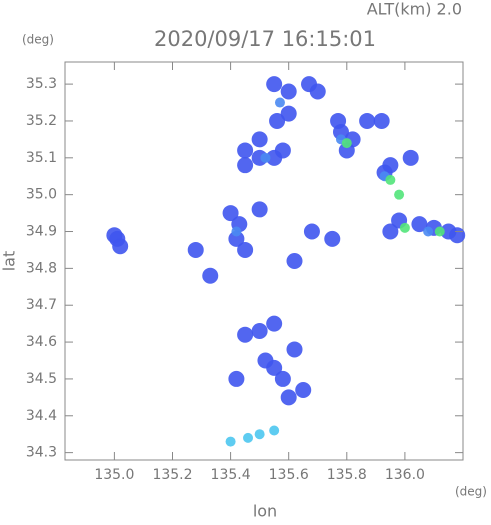  What do you see at coordinates (41, 379) in the screenshot?
I see `y-tick-label: 34.5` at bounding box center [41, 379].